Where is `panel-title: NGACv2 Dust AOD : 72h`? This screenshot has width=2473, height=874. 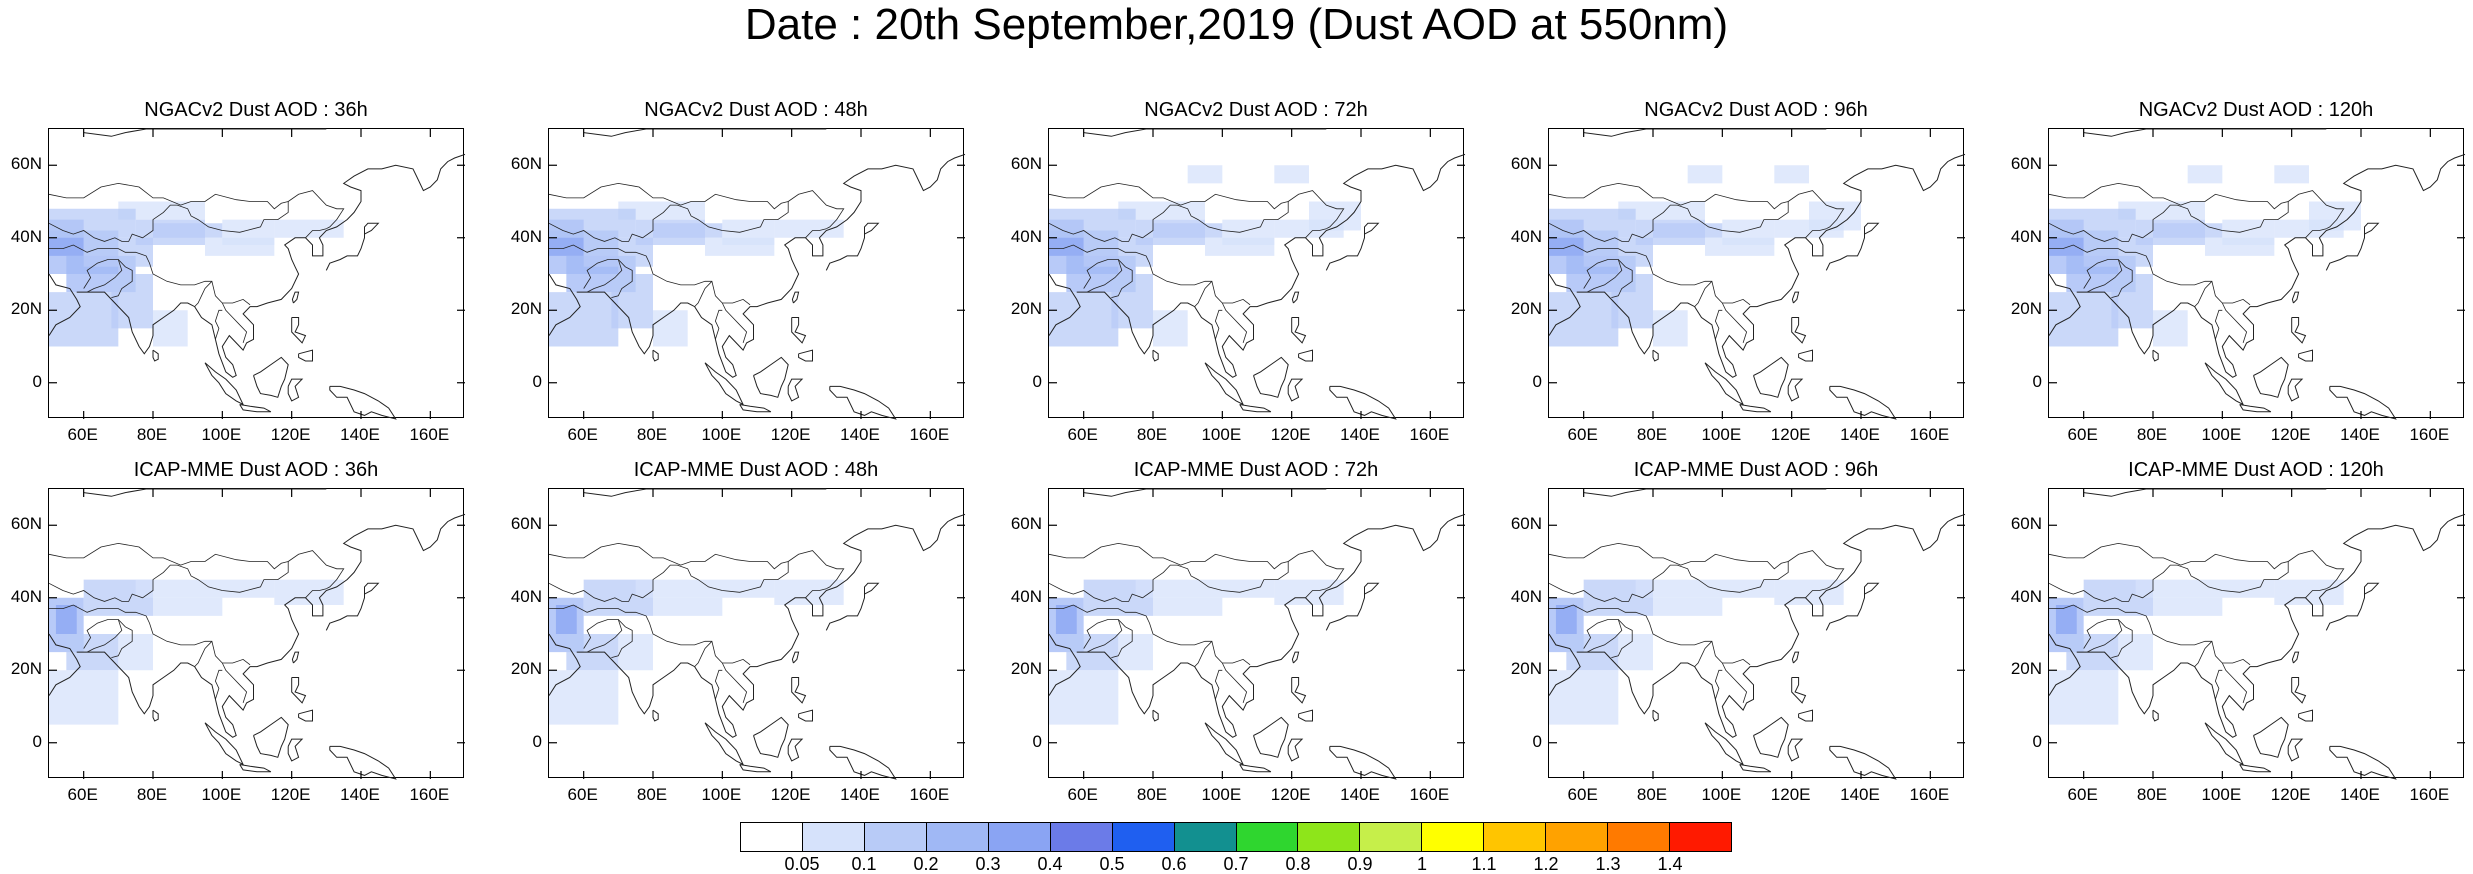 panel-title: NGACv2 Dust AOD : 72h is located at coordinates (1256, 110).